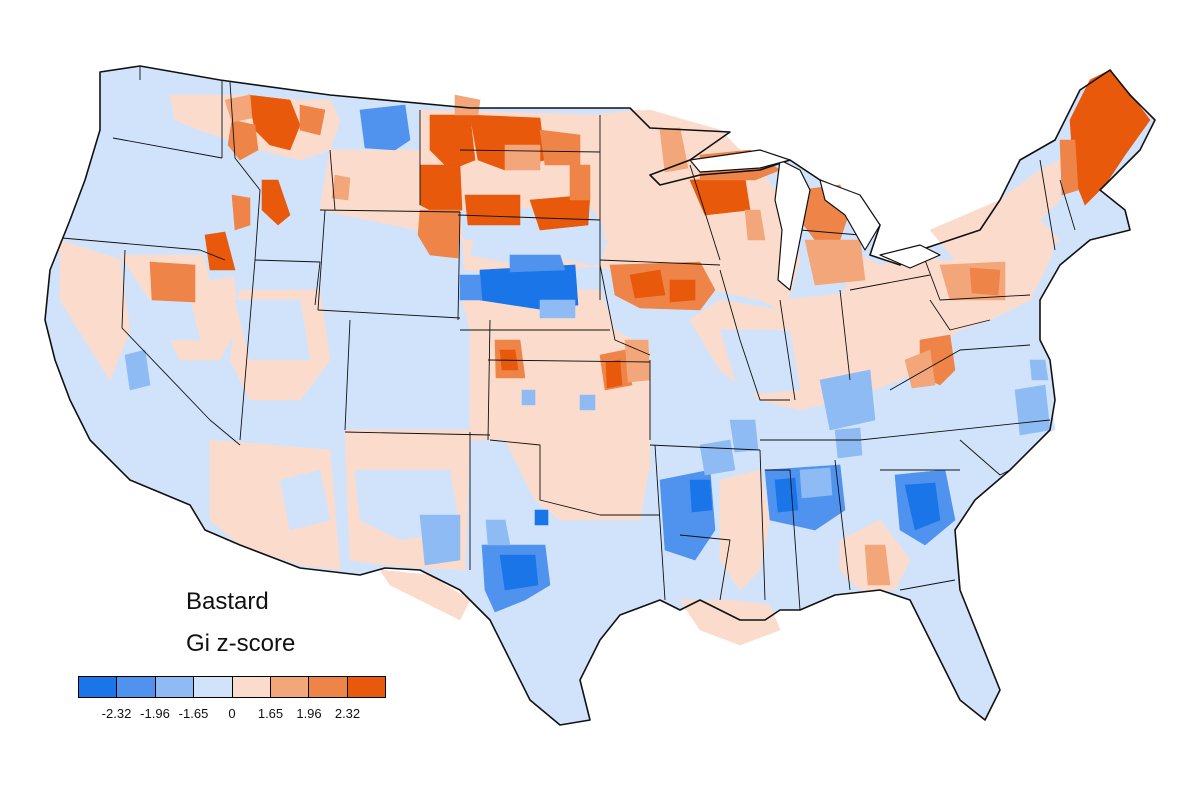 This screenshot has height=800, width=1200. What do you see at coordinates (233, 699) in the screenshot?
I see `legend: -2.32 -1.96 -1.65 0 1.65 1.96 2.32` at bounding box center [233, 699].